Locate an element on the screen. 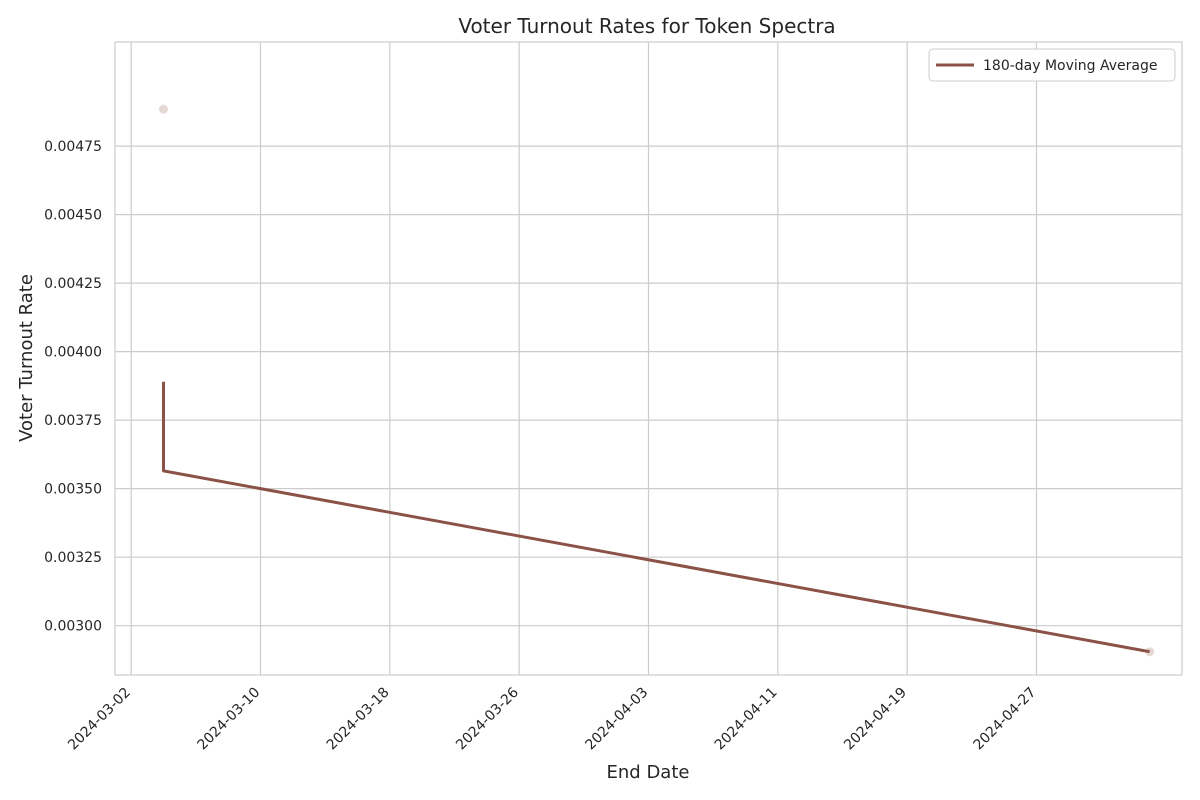 The height and width of the screenshot is (800, 1200). y-tick-label: 0.00475 is located at coordinates (73, 147).